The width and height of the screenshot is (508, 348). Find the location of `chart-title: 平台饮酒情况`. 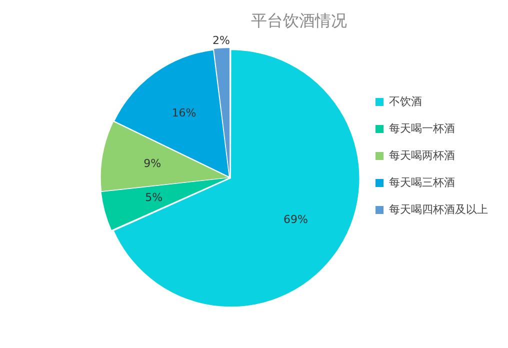

chart-title: 平台饮酒情况 is located at coordinates (299, 20).